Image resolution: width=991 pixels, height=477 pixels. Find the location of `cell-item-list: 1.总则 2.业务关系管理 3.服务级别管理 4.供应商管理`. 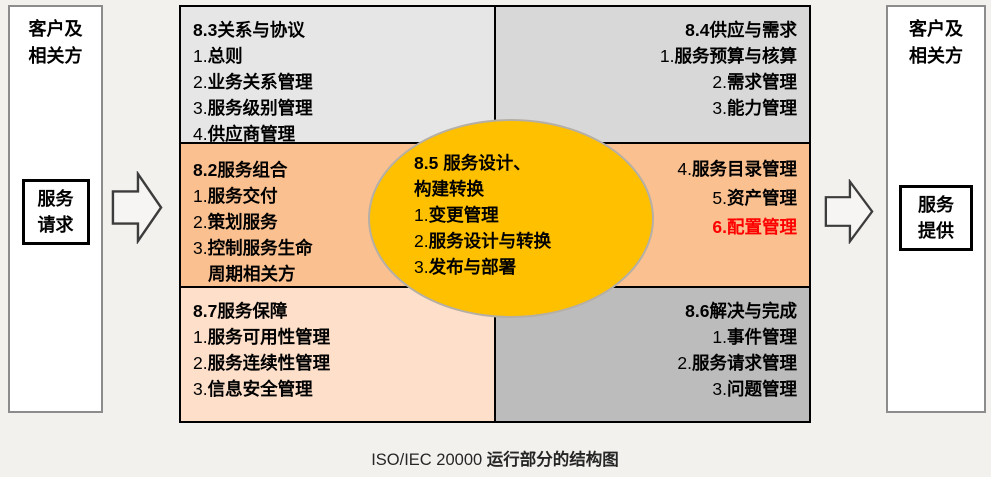

cell-item-list: 1.总则 2.业务关系管理 3.服务级别管理 4.供应商管理 is located at coordinates (337, 93).